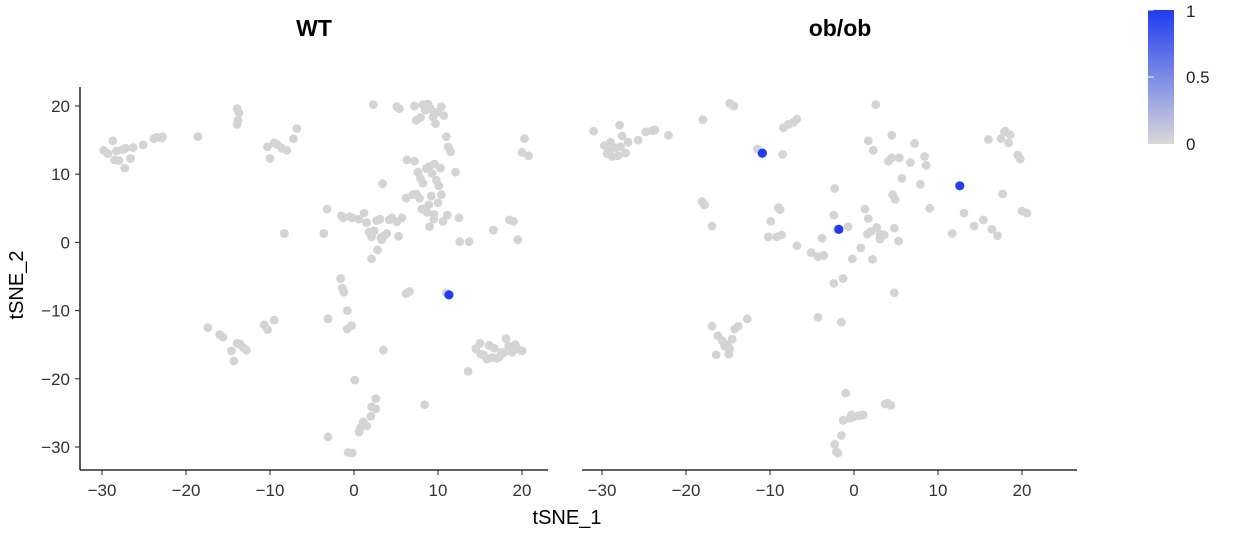  Describe the element at coordinates (567, 518) in the screenshot. I see `x-axis-title: tSNE_1` at that location.